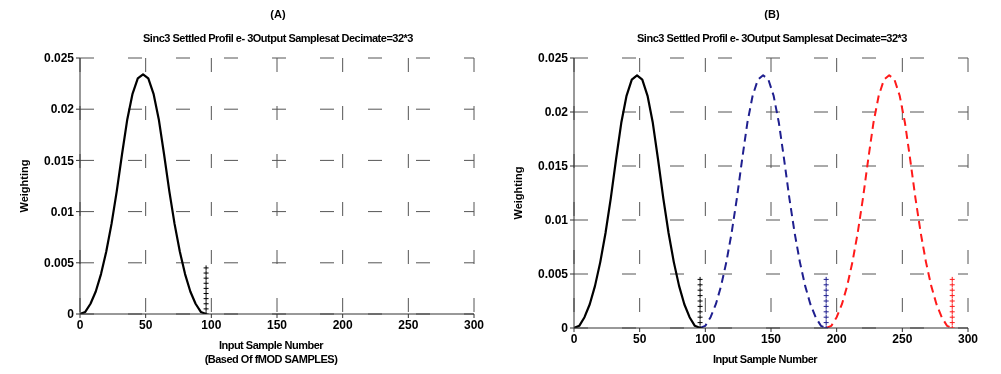 Image resolution: width=1001 pixels, height=374 pixels. Describe the element at coordinates (772, 14) in the screenshot. I see `chart-title: (B)` at that location.